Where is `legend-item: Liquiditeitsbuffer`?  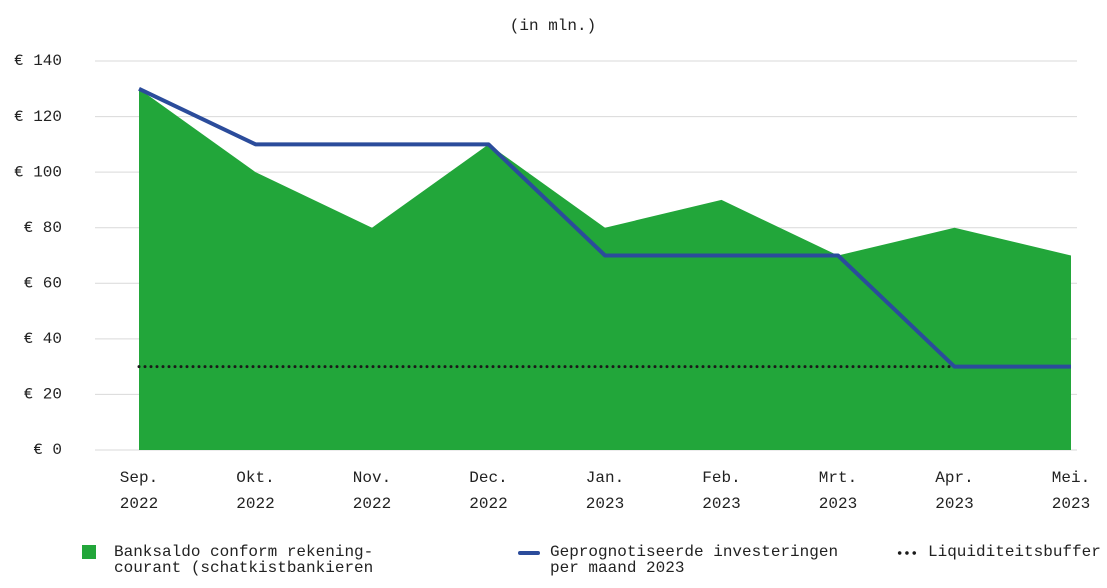 legend-item: Liquiditeitsbuffer is located at coordinates (998, 552).